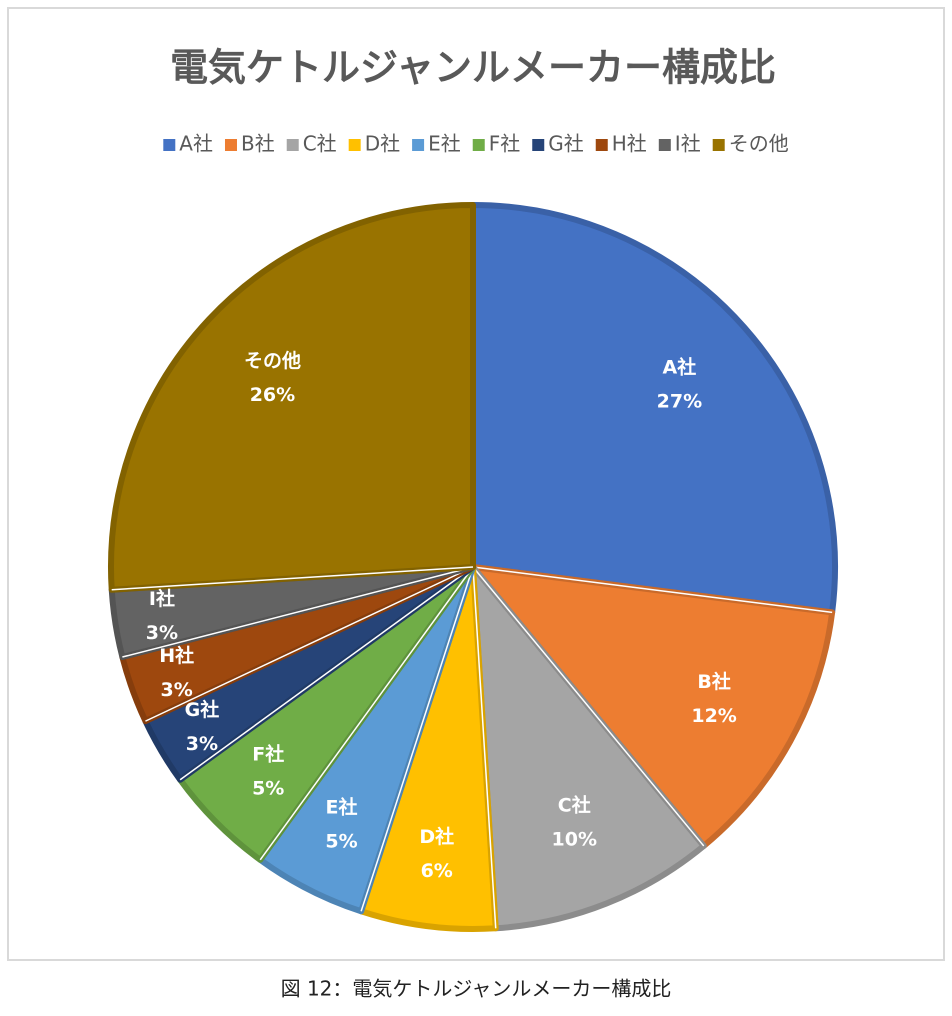  What do you see at coordinates (574, 839) in the screenshot?
I see `data-label-value: 10%` at bounding box center [574, 839].